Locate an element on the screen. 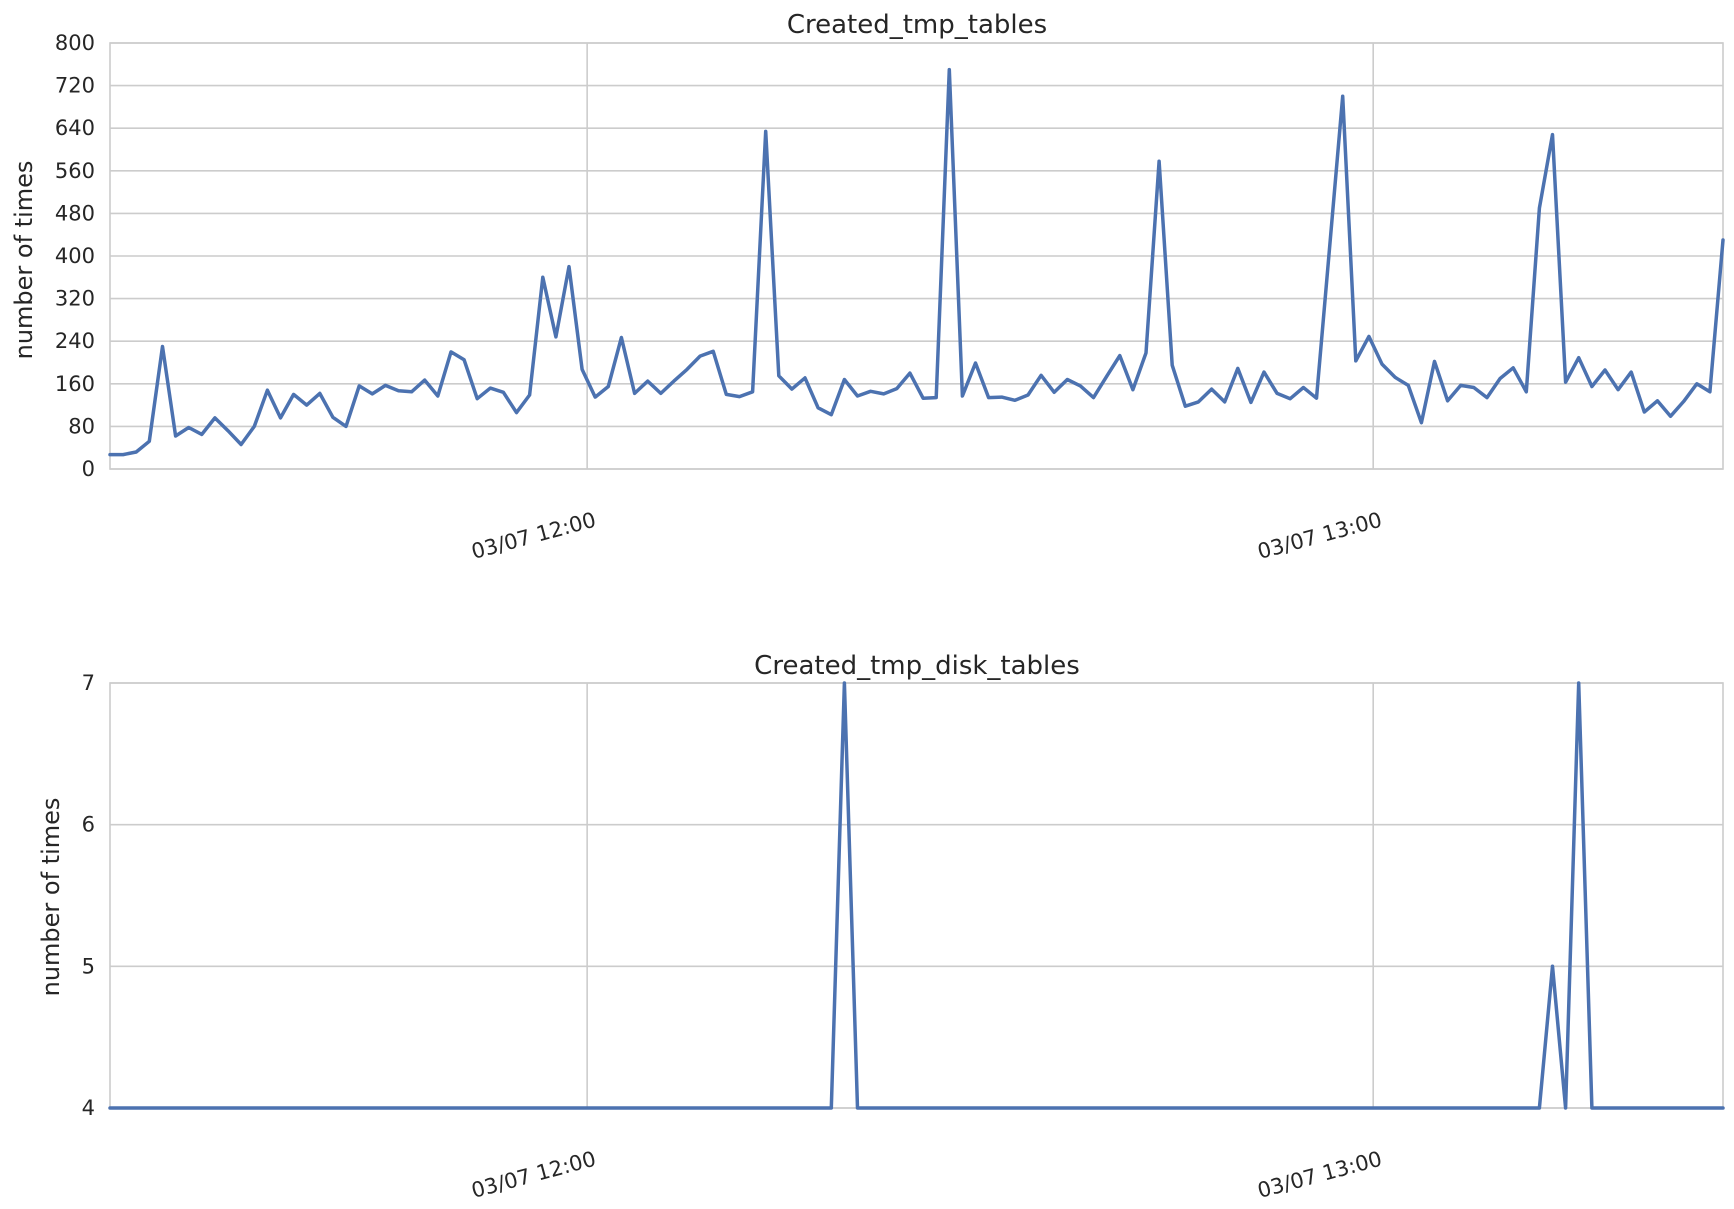 Image resolution: width=1734 pixels, height=1209 pixels. y-tick-label: 6 is located at coordinates (88, 825).